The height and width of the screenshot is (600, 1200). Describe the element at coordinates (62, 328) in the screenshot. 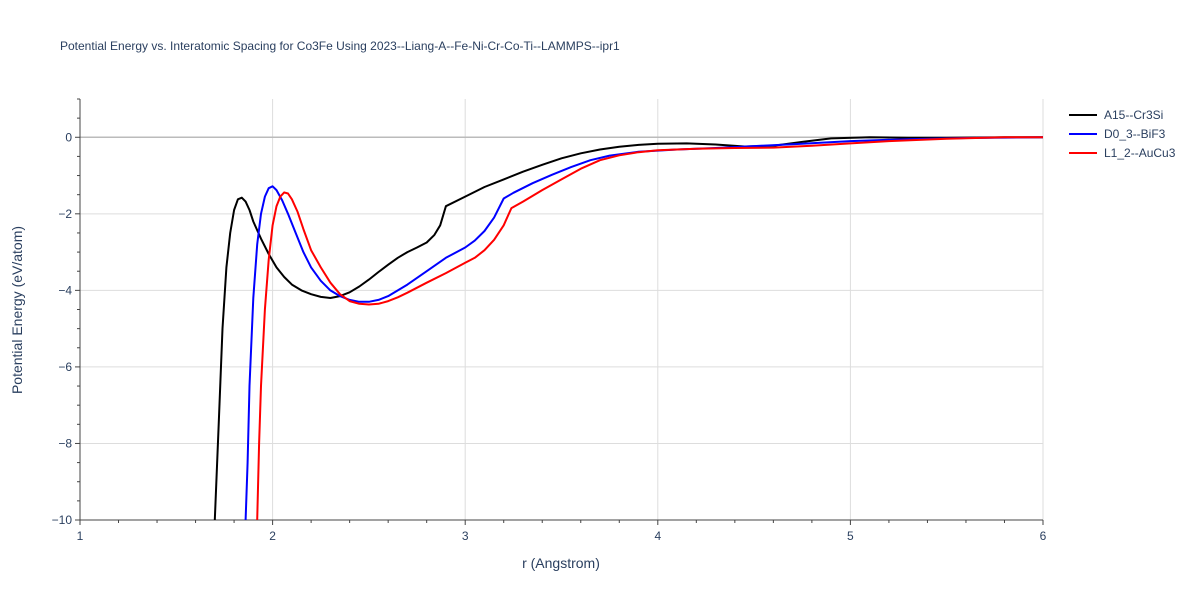

I see `y-tick-labels: −10 −8 −6 −4 −2 0` at that location.